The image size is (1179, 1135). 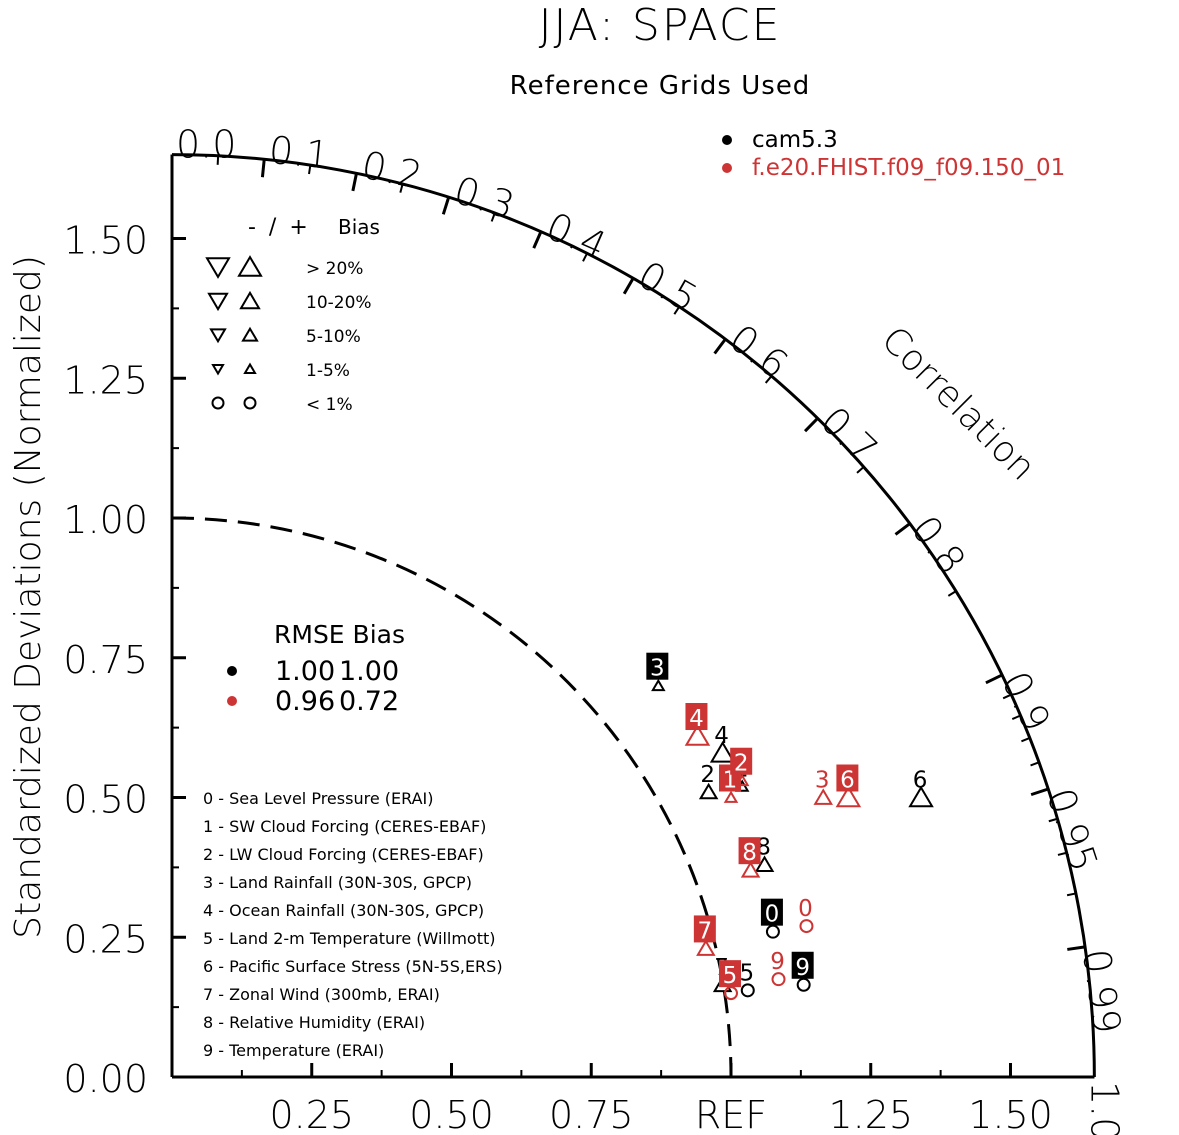 What do you see at coordinates (28, 597) in the screenshot?
I see `y-axis-label: Standardized Deviations (Normalized)` at bounding box center [28, 597].